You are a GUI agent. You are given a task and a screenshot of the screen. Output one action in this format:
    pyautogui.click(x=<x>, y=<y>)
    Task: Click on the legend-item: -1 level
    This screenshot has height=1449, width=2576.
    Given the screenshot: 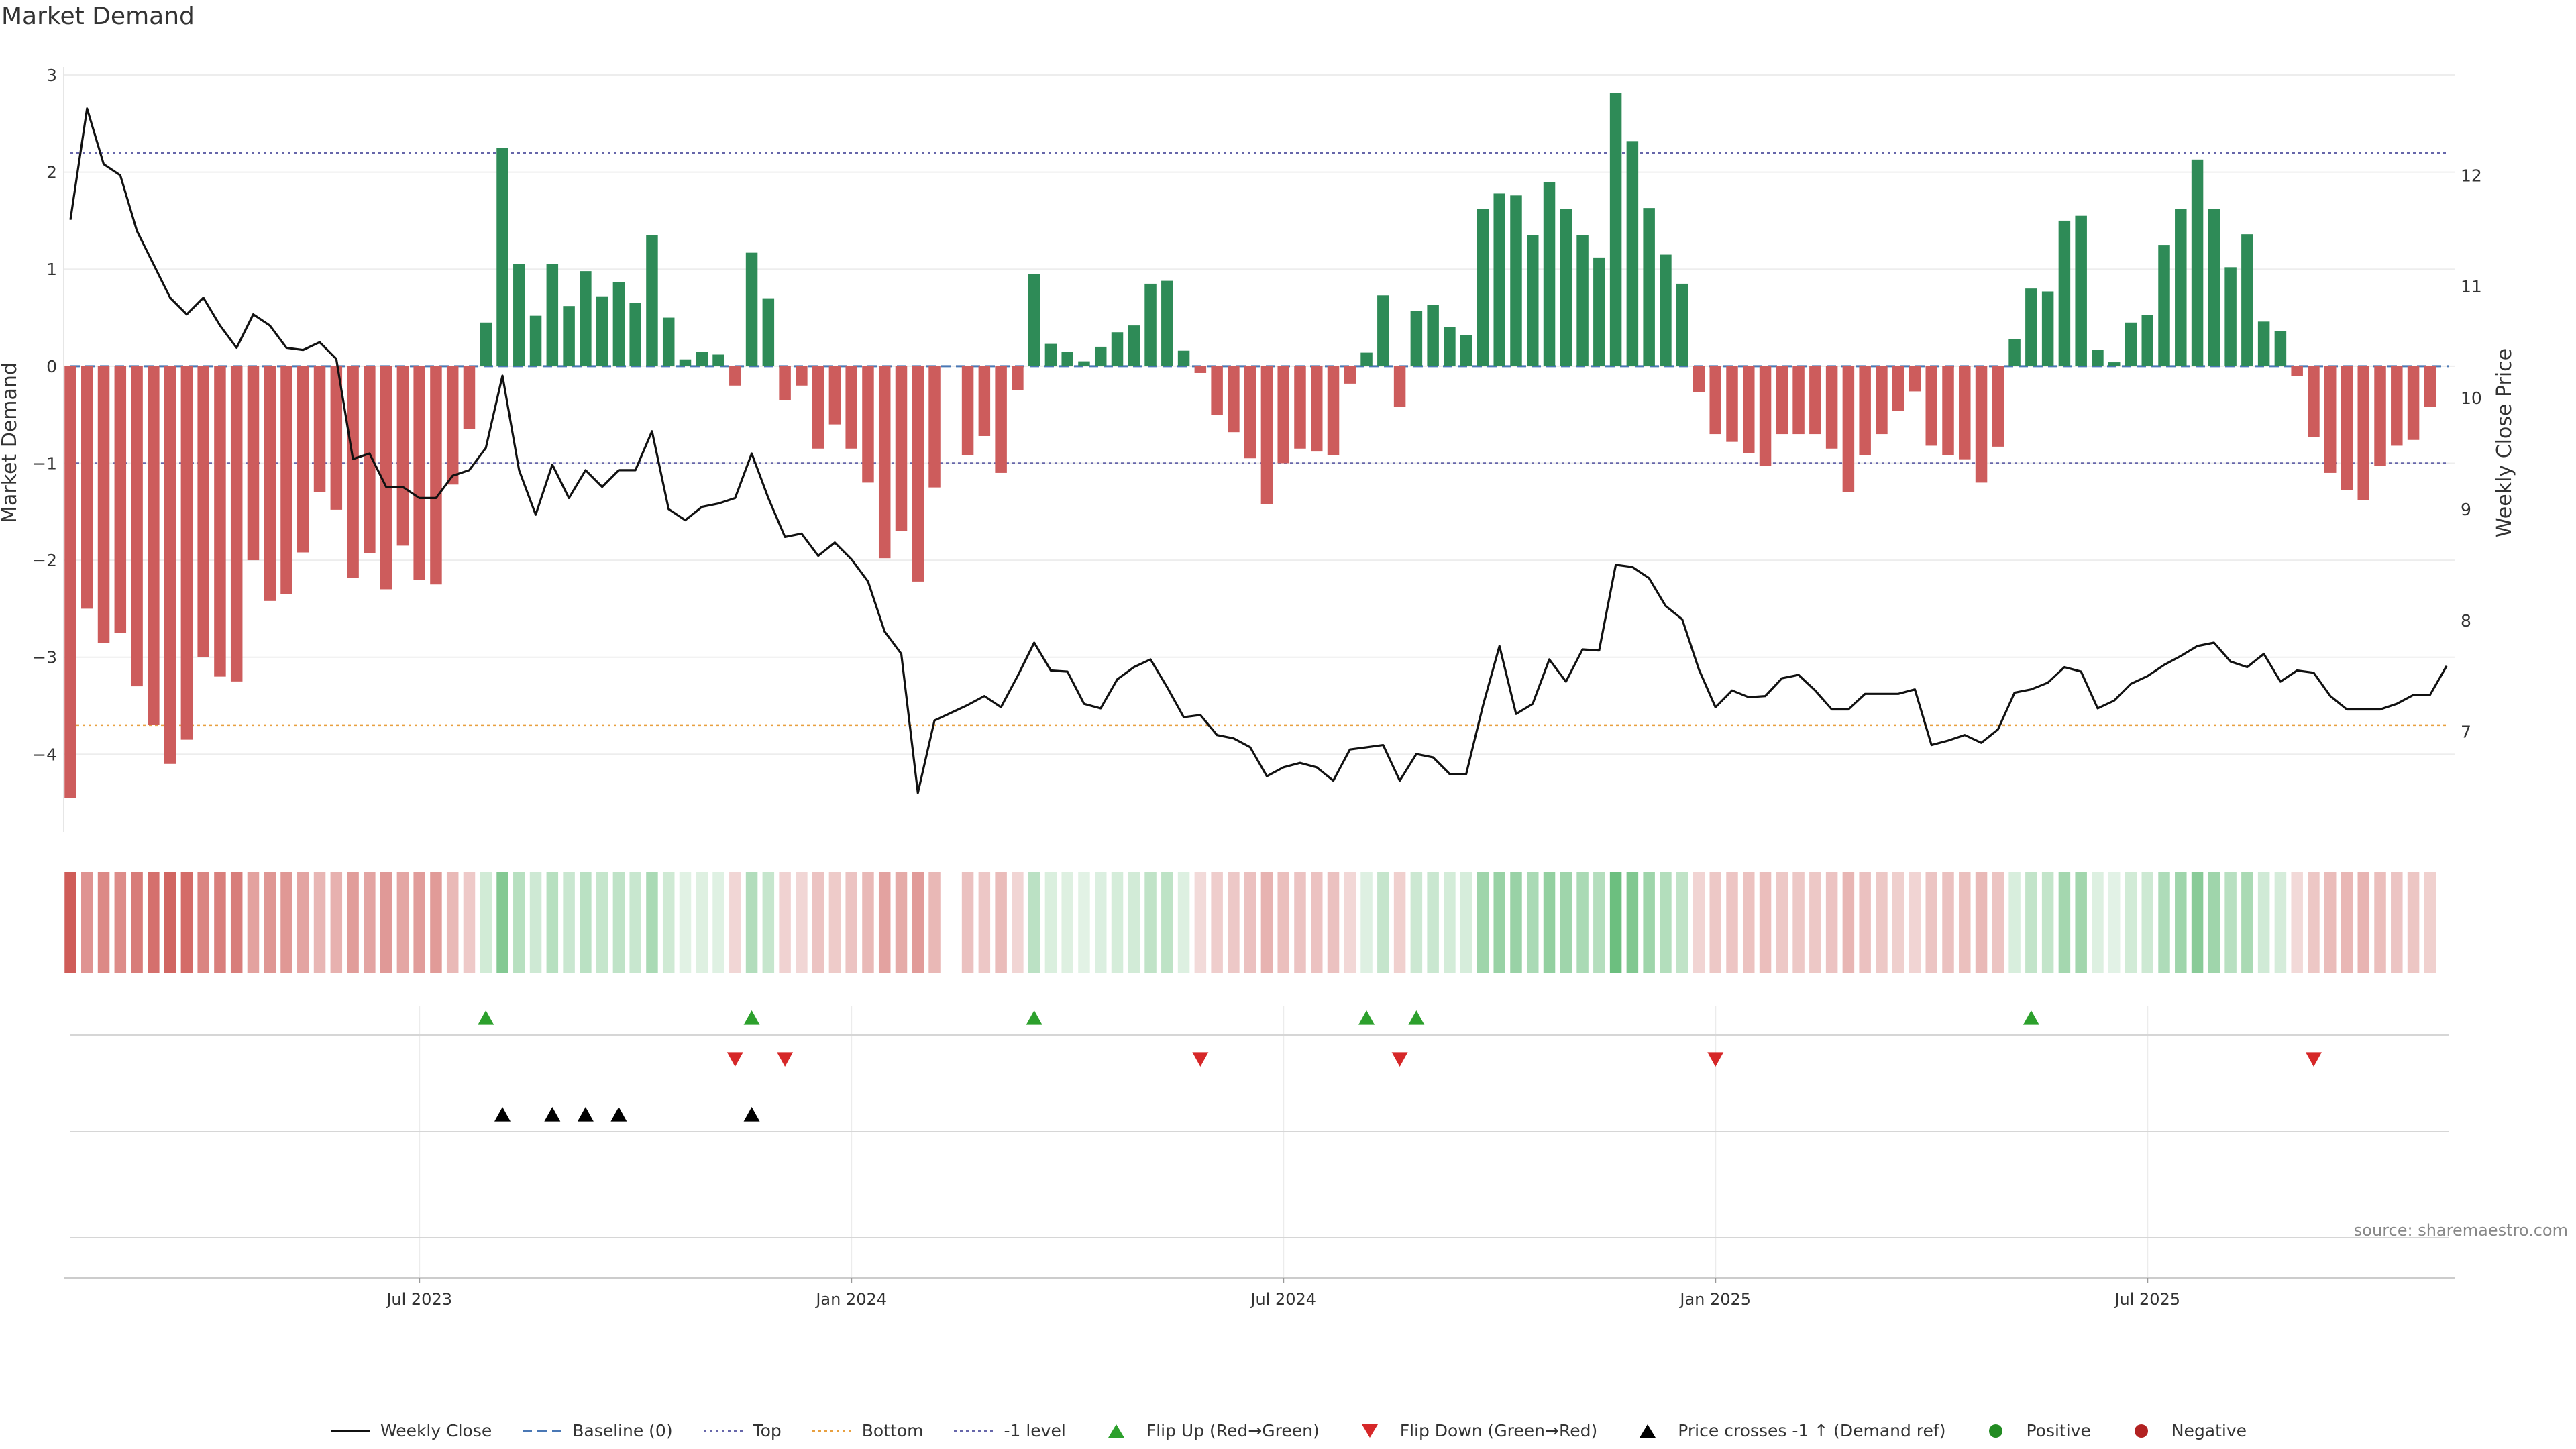 What is the action you would take?
    pyautogui.click(x=1009, y=1430)
    